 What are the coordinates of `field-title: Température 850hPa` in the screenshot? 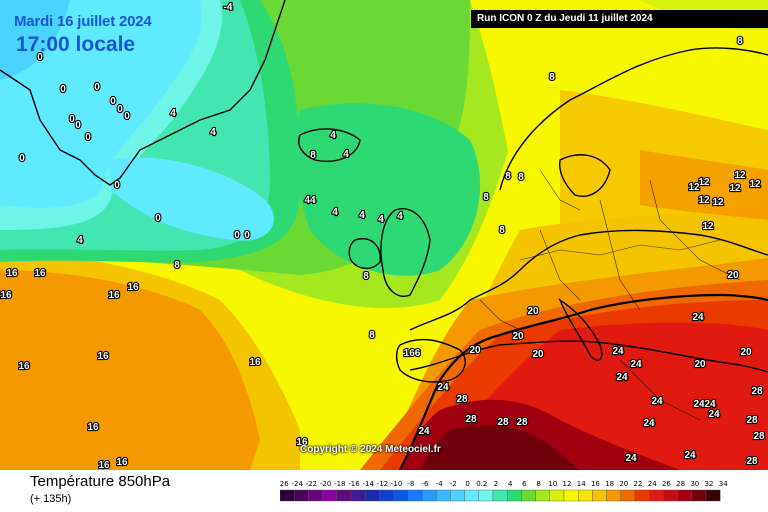 It's located at (100, 481).